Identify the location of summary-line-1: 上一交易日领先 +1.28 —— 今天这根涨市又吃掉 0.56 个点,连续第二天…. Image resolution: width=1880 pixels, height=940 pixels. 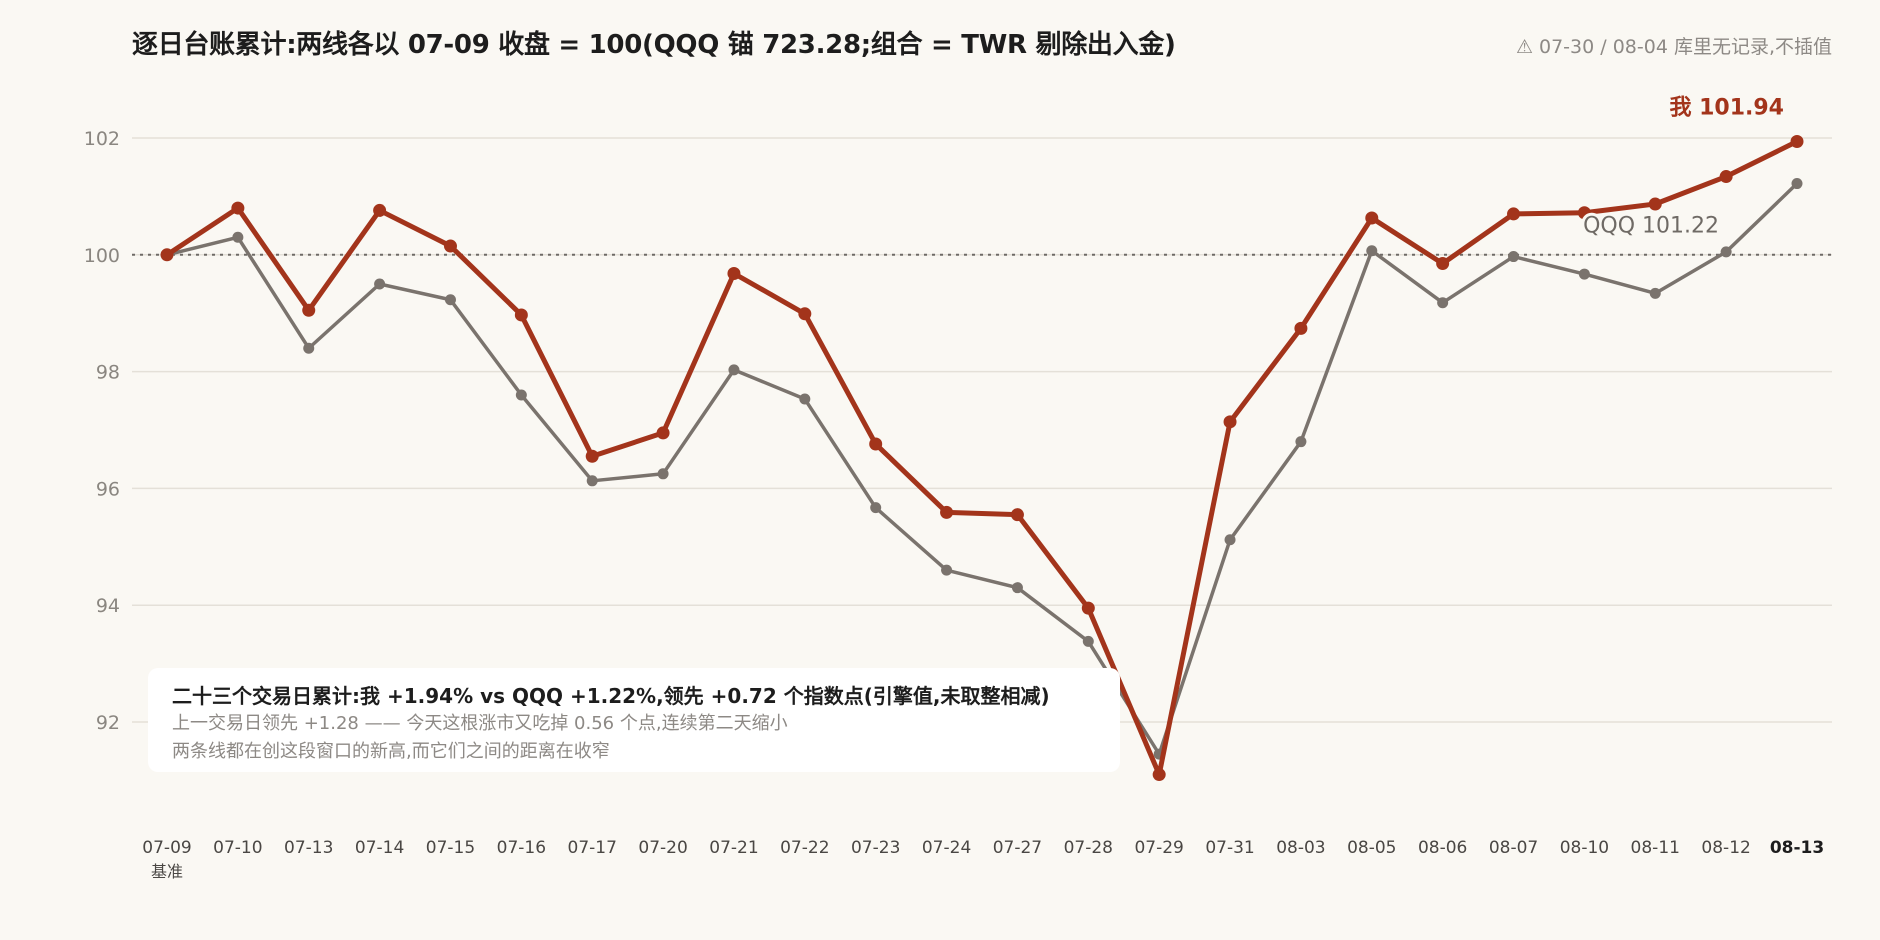
(480, 723).